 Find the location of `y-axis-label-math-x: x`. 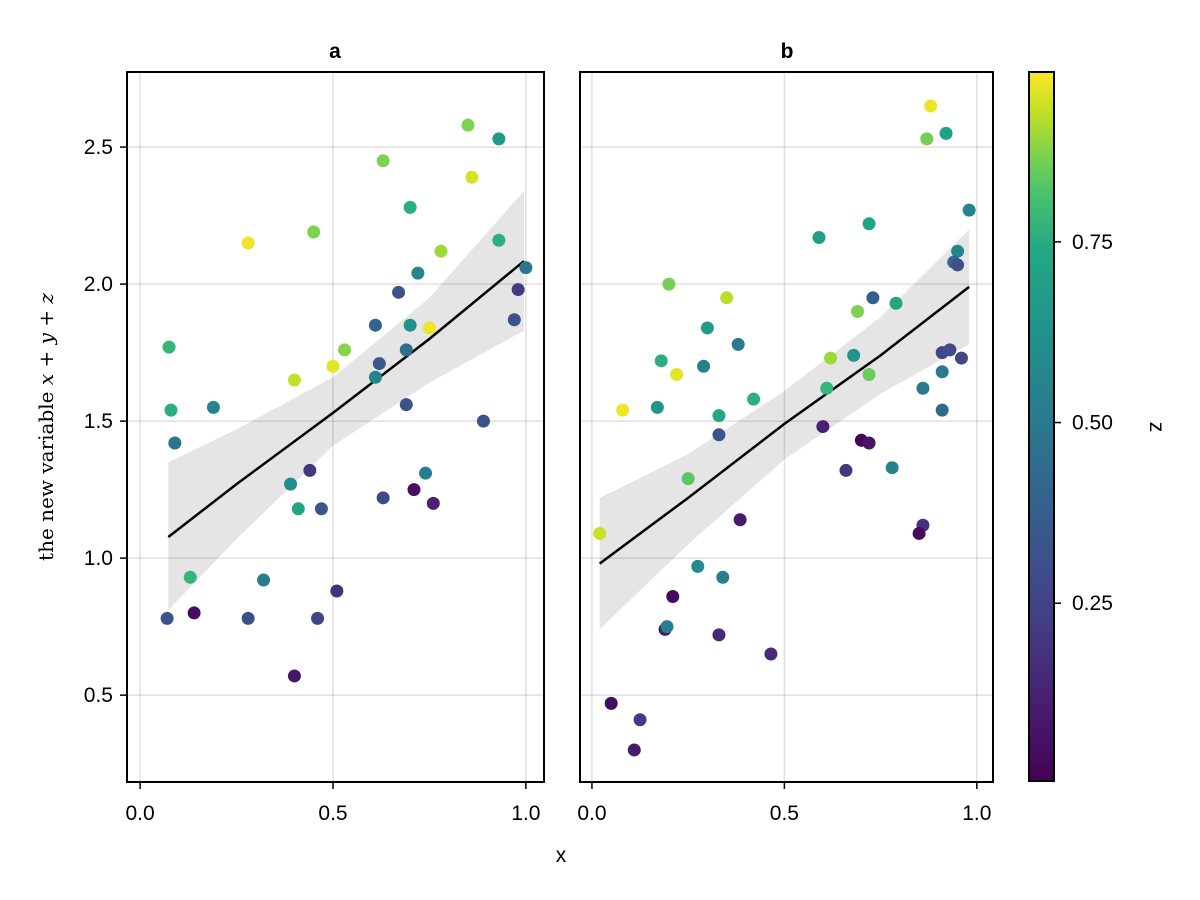

y-axis-label-math-x: x is located at coordinates (46, 379).